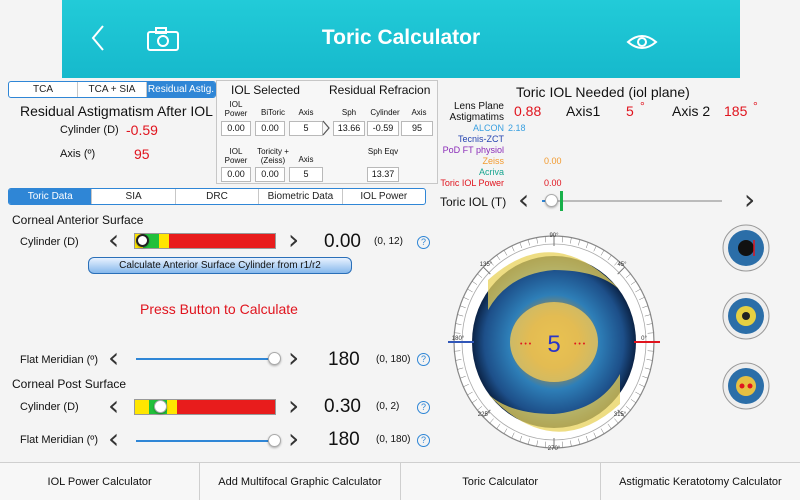 The width and height of the screenshot is (800, 500). What do you see at coordinates (205, 241) in the screenshot?
I see `anterior-cylinder-bar` at bounding box center [205, 241].